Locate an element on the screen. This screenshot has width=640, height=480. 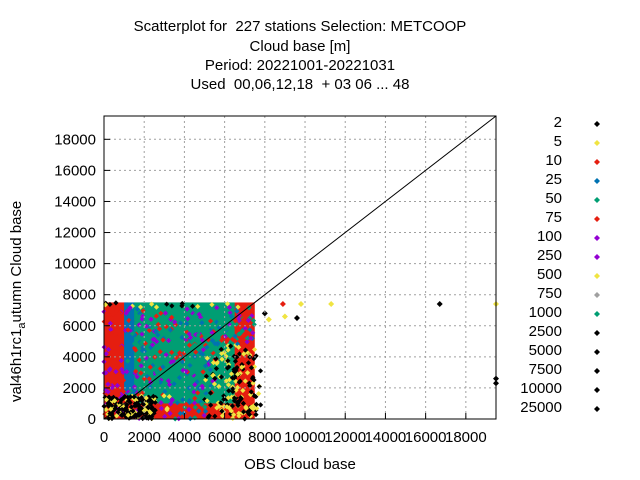
y-axis-label-rest: utumn Cloud base is located at coordinates (16, 261).